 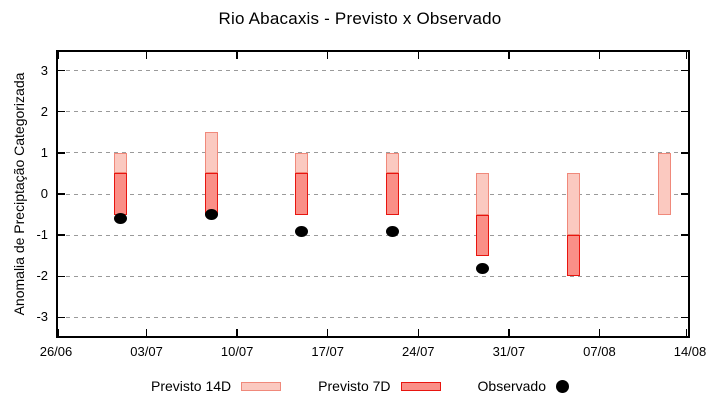 What do you see at coordinates (511, 386) in the screenshot?
I see `legend-label: Observado` at bounding box center [511, 386].